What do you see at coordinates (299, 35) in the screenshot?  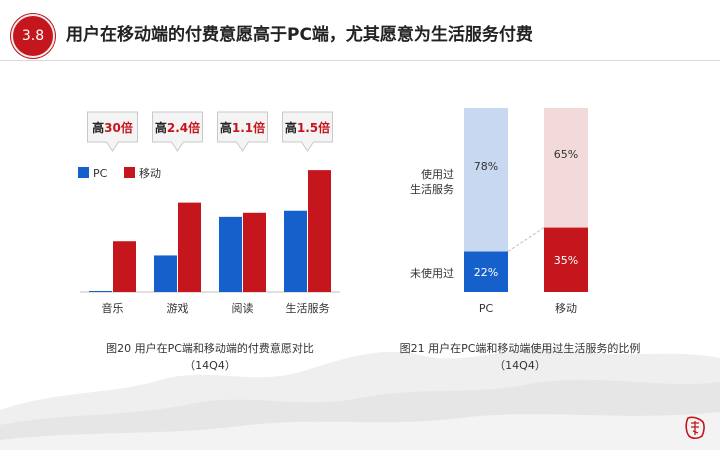 I see `page-title: 用户在移动端的付费意愿高于PC端，尤其愿意为生活服务付费` at bounding box center [299, 35].